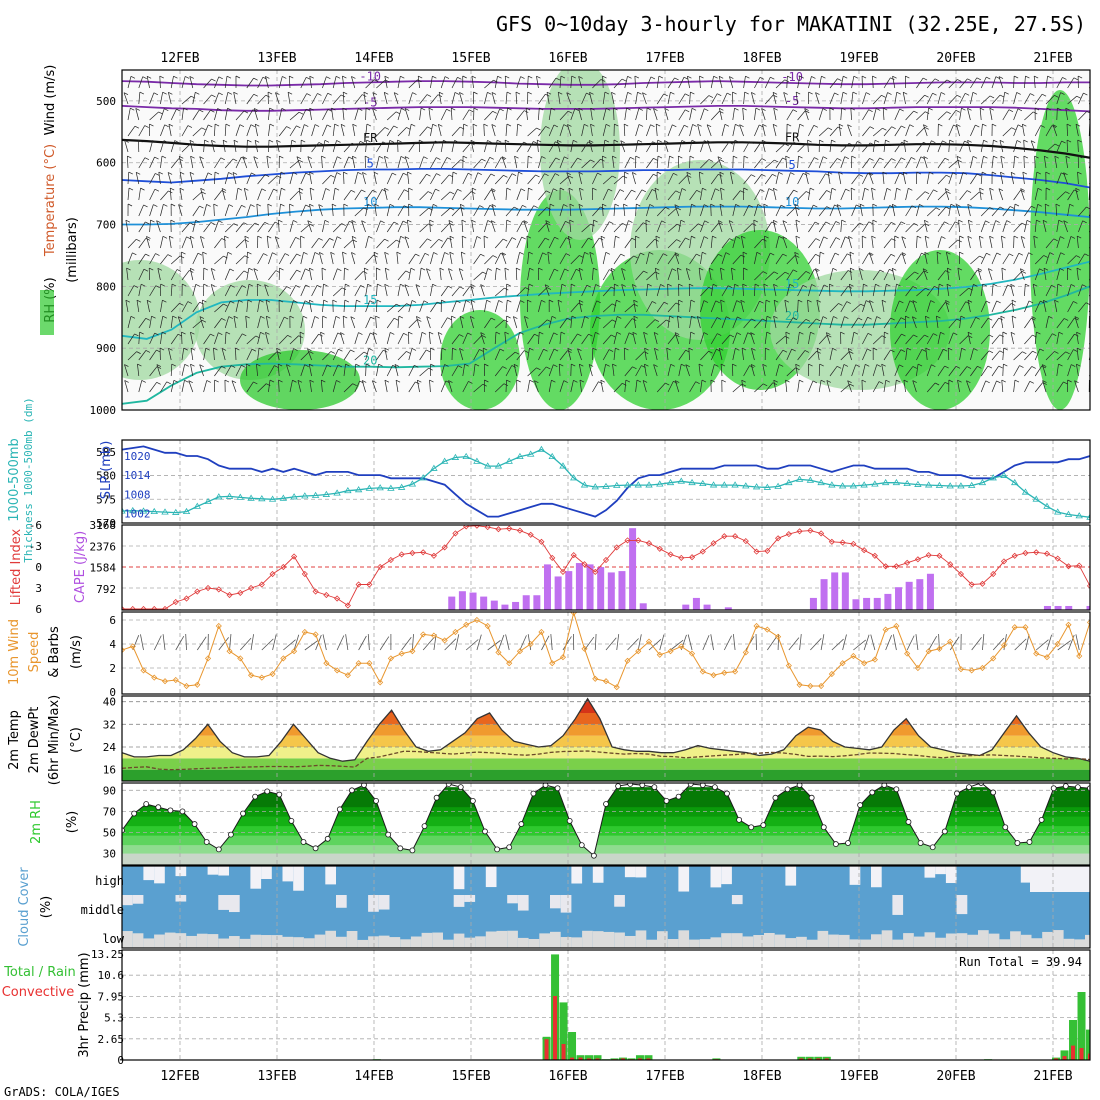 This screenshot has height=1100, width=1100. Describe the element at coordinates (484, 603) in the screenshot. I see `cape-bar` at that location.